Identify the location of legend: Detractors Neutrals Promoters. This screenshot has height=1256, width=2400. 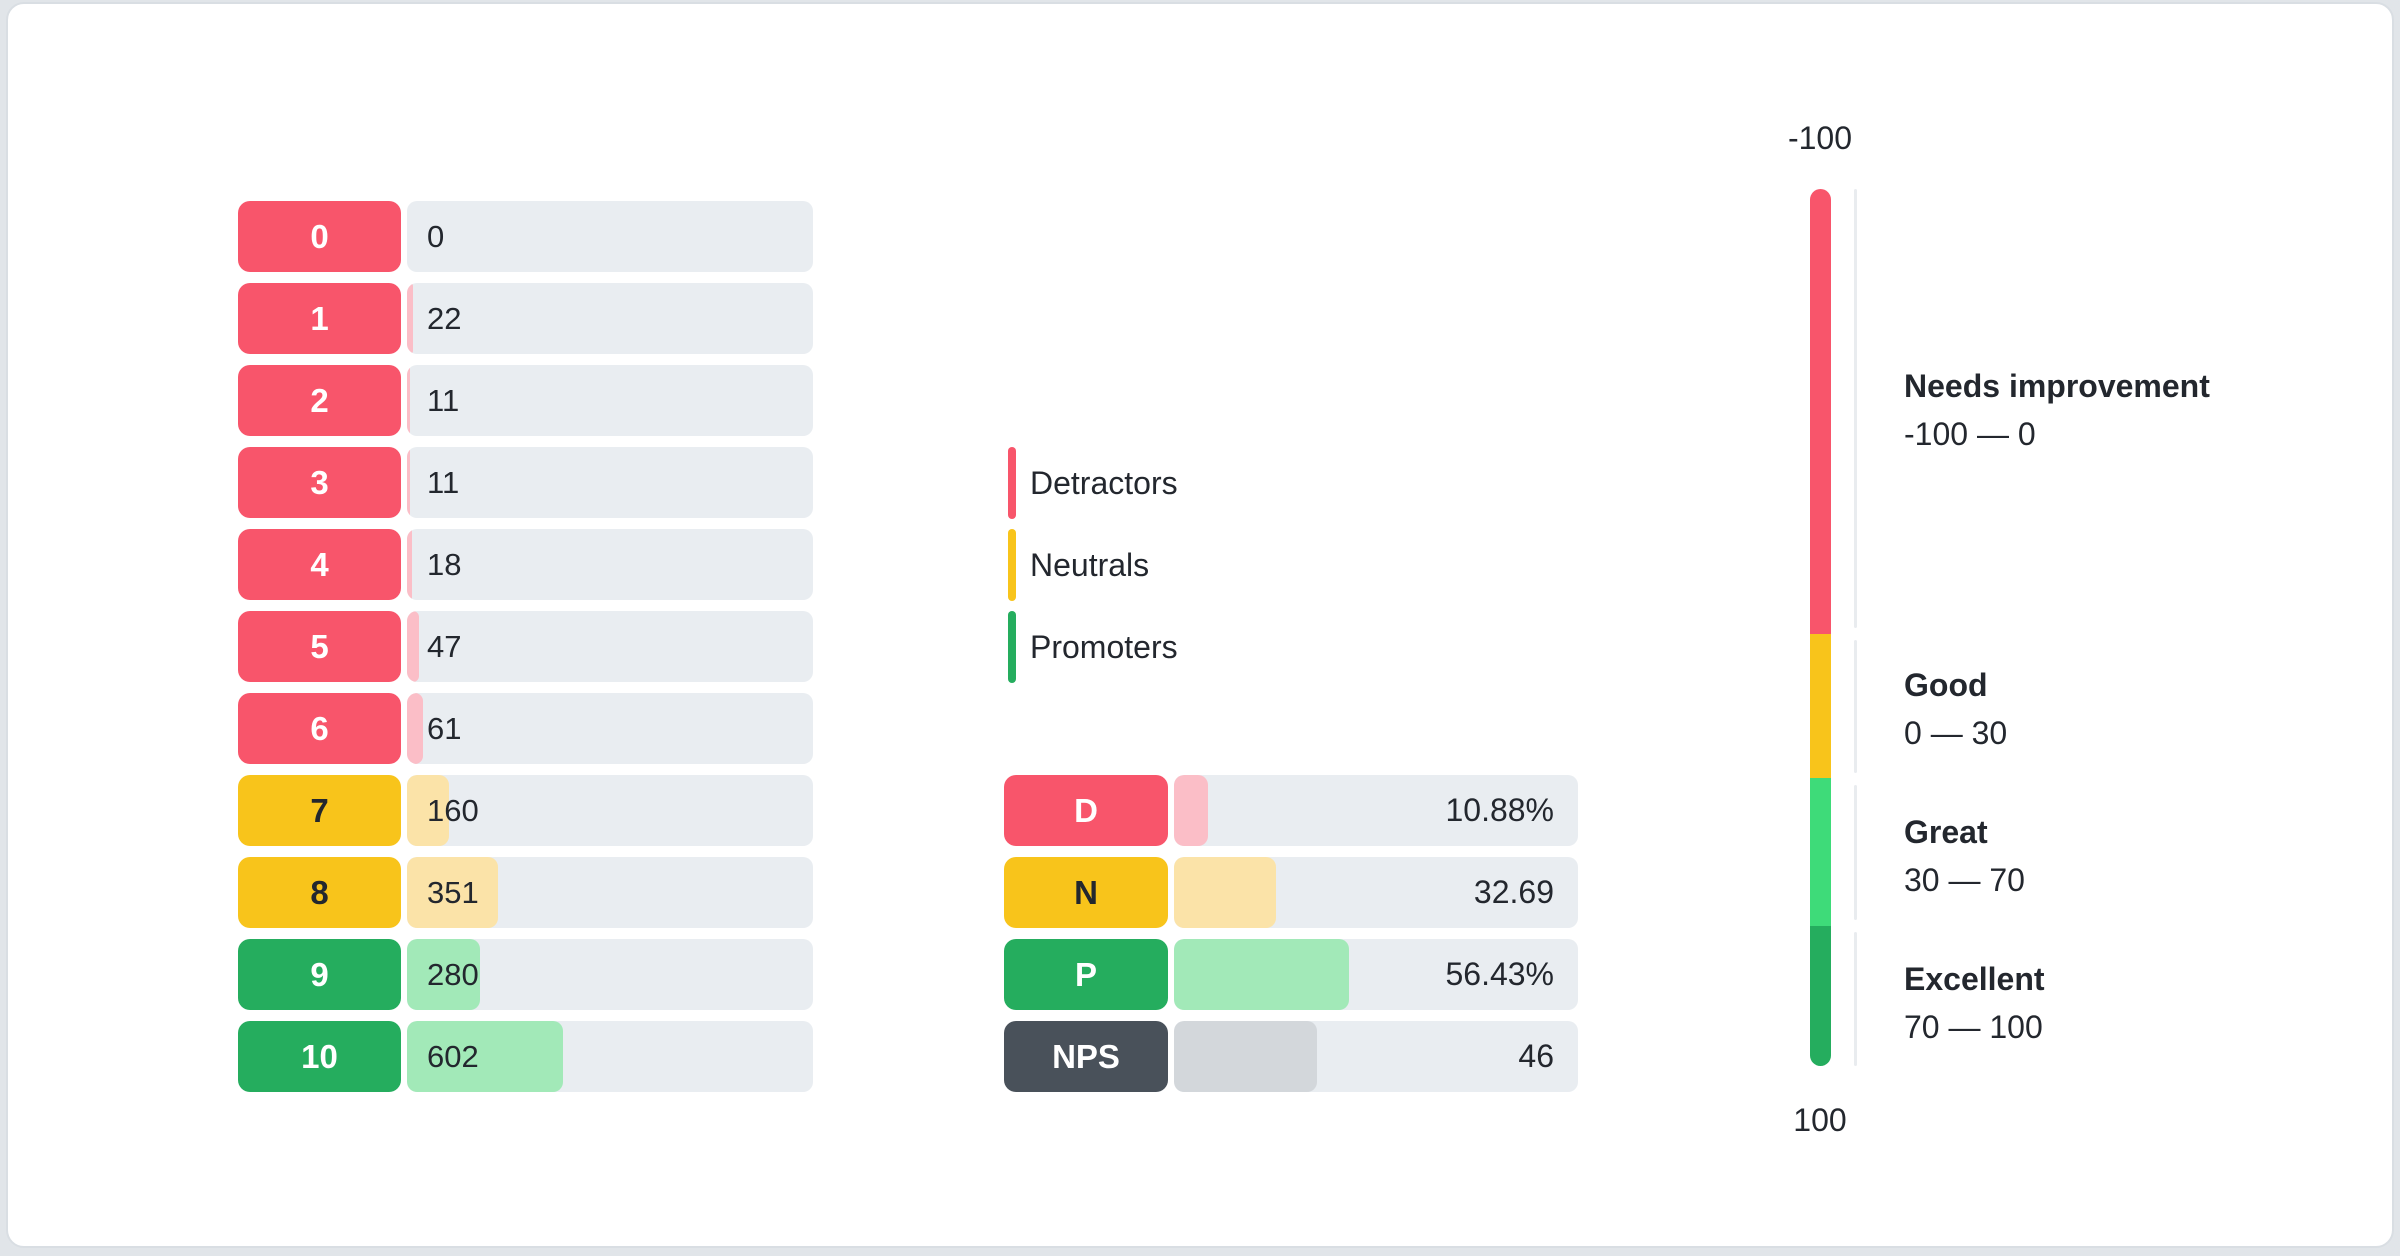
(1093, 565).